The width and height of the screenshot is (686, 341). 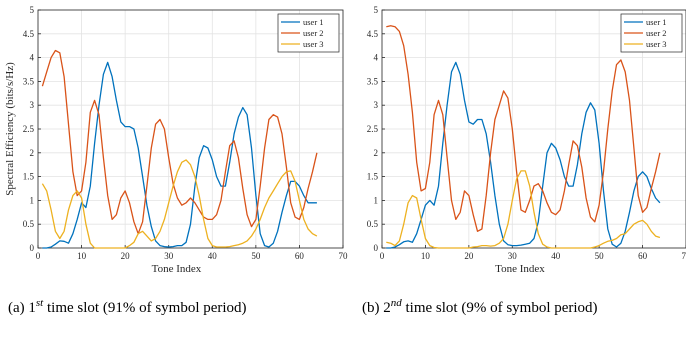 I want to click on caption-b: (b) 2nd time slot (9% of symbol period), so click(x=512, y=306).